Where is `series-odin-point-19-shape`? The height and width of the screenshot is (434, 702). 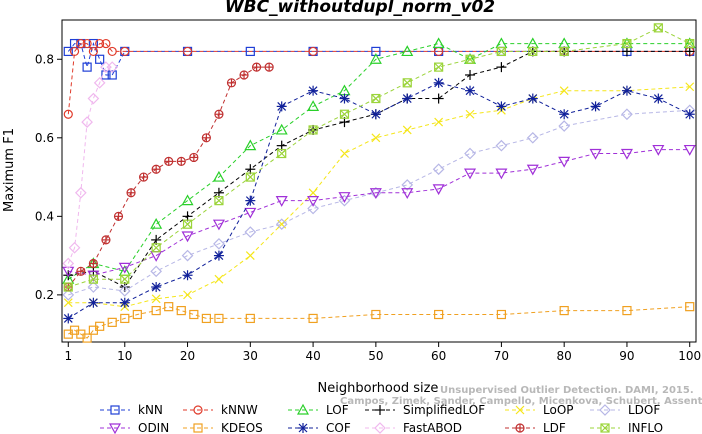 series-odin-point-19-shape is located at coordinates (658, 150).